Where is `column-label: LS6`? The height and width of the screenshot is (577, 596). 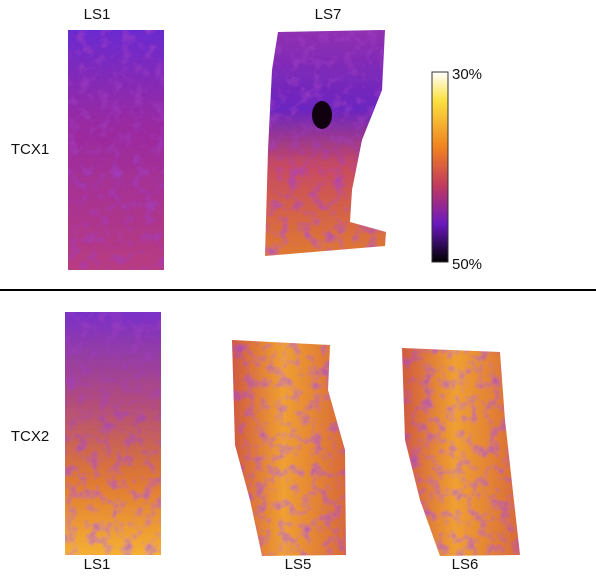 column-label: LS6 is located at coordinates (465, 564).